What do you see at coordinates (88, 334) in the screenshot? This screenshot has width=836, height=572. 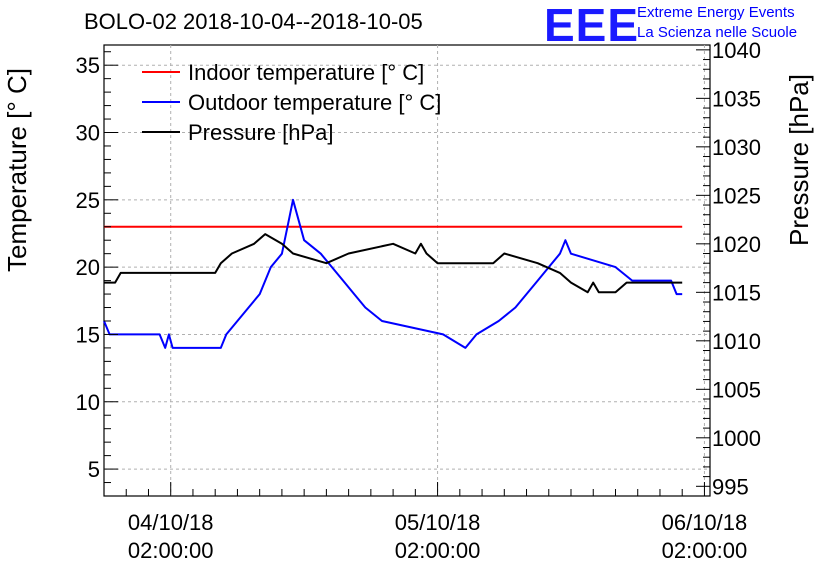 I see `y-tick-label: 15` at bounding box center [88, 334].